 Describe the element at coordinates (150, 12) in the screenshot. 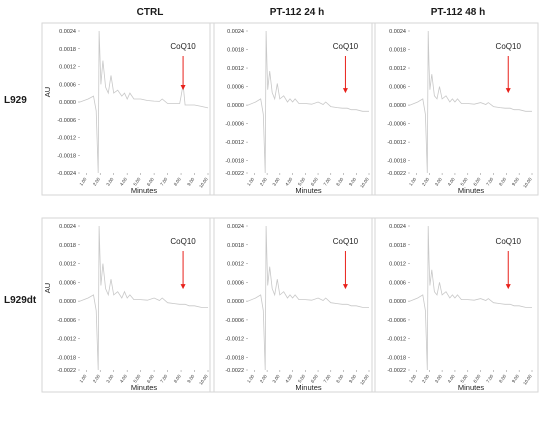

I see `column-title-ctrl: CTRL` at that location.